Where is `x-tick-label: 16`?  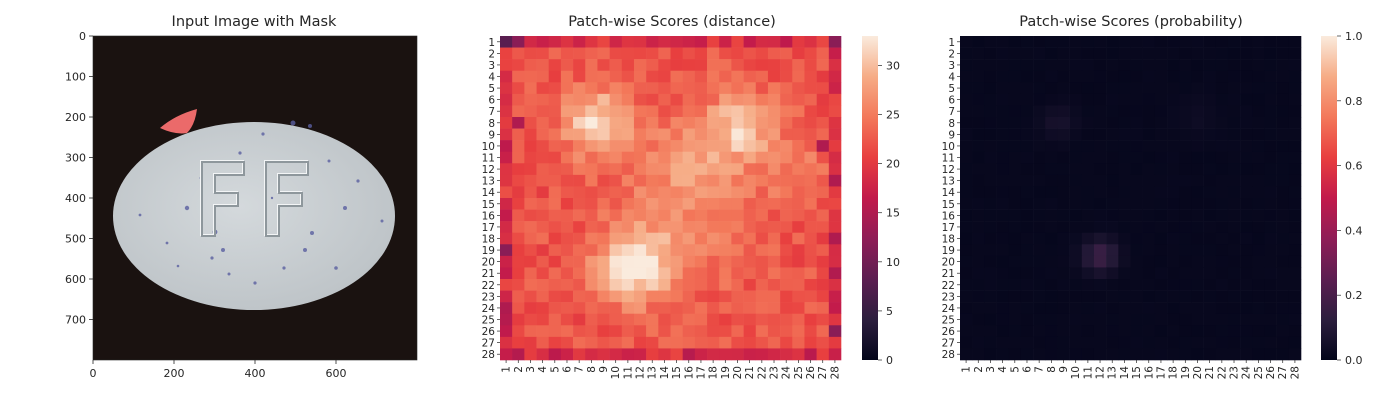 x-tick-label: 16 is located at coordinates (1149, 373).